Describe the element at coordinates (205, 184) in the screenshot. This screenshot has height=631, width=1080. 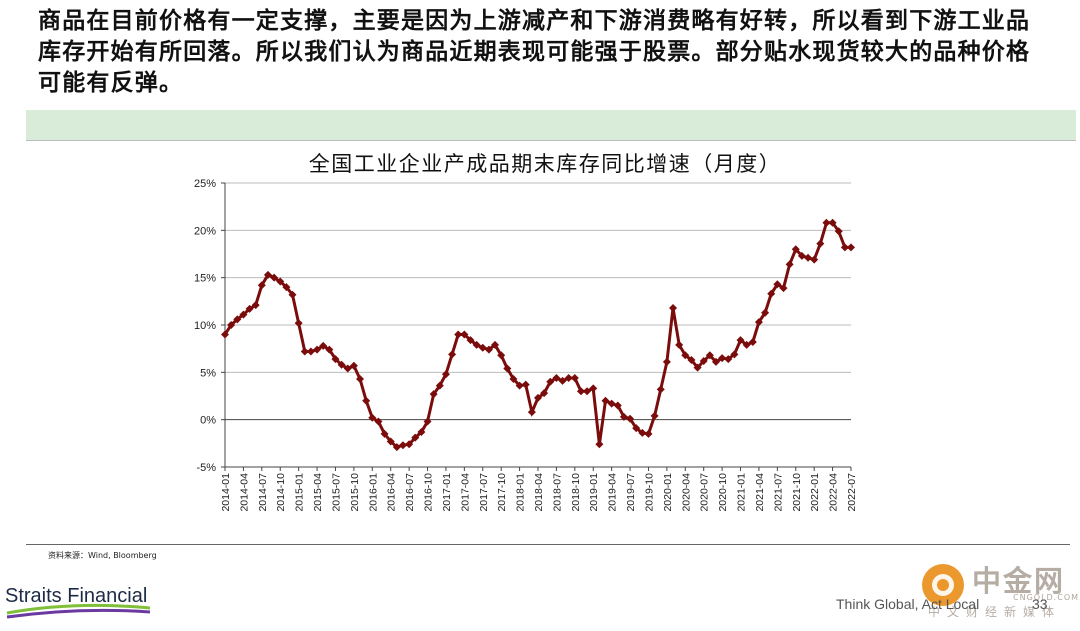
I see `y-tick-label: 25%` at that location.